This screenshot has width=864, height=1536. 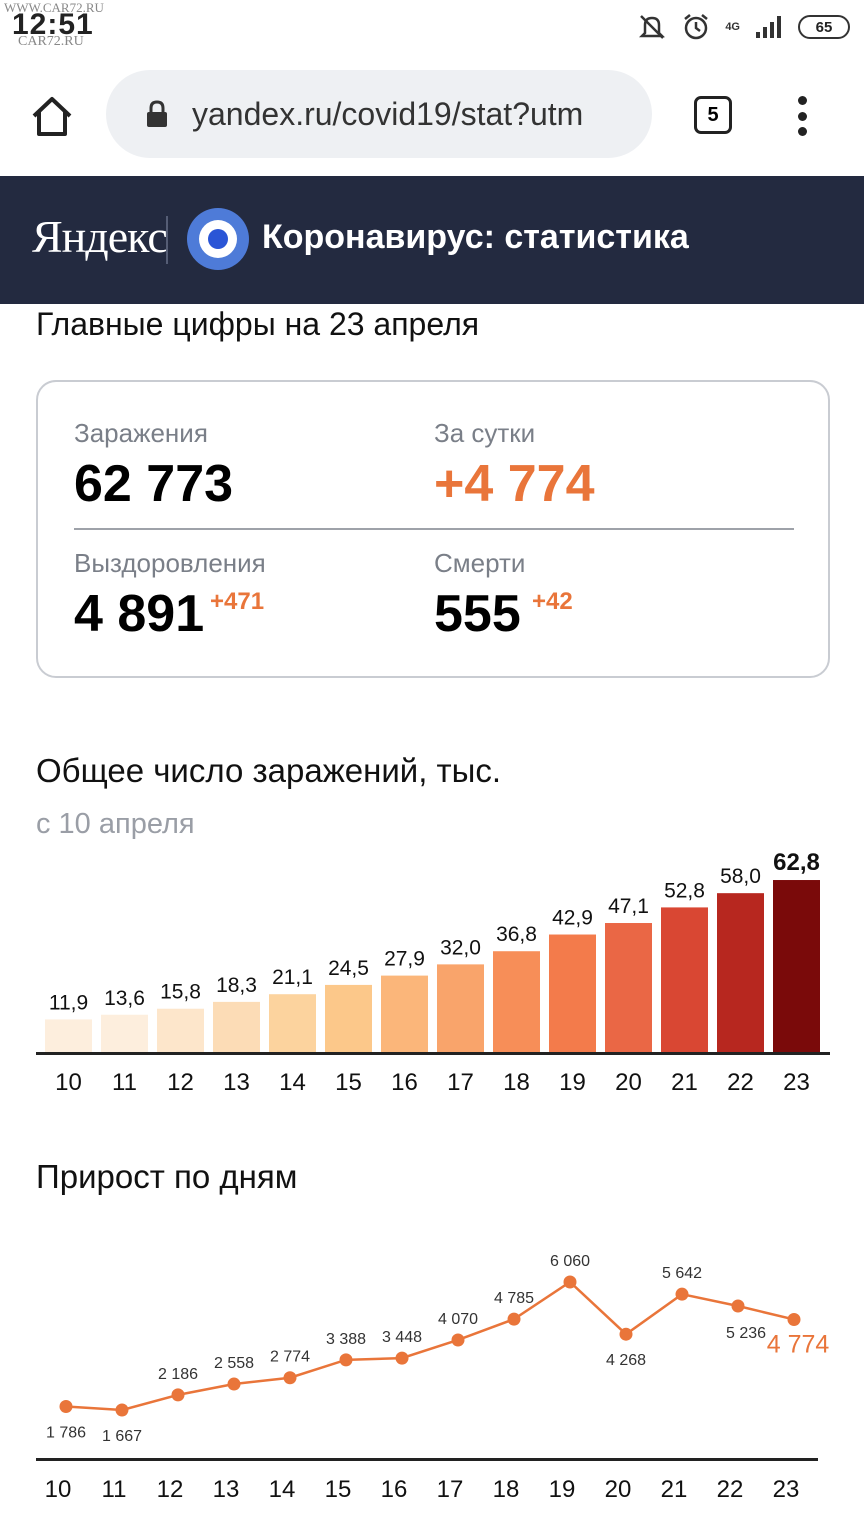 I want to click on bar-value-label: 36,8, so click(x=516, y=934).